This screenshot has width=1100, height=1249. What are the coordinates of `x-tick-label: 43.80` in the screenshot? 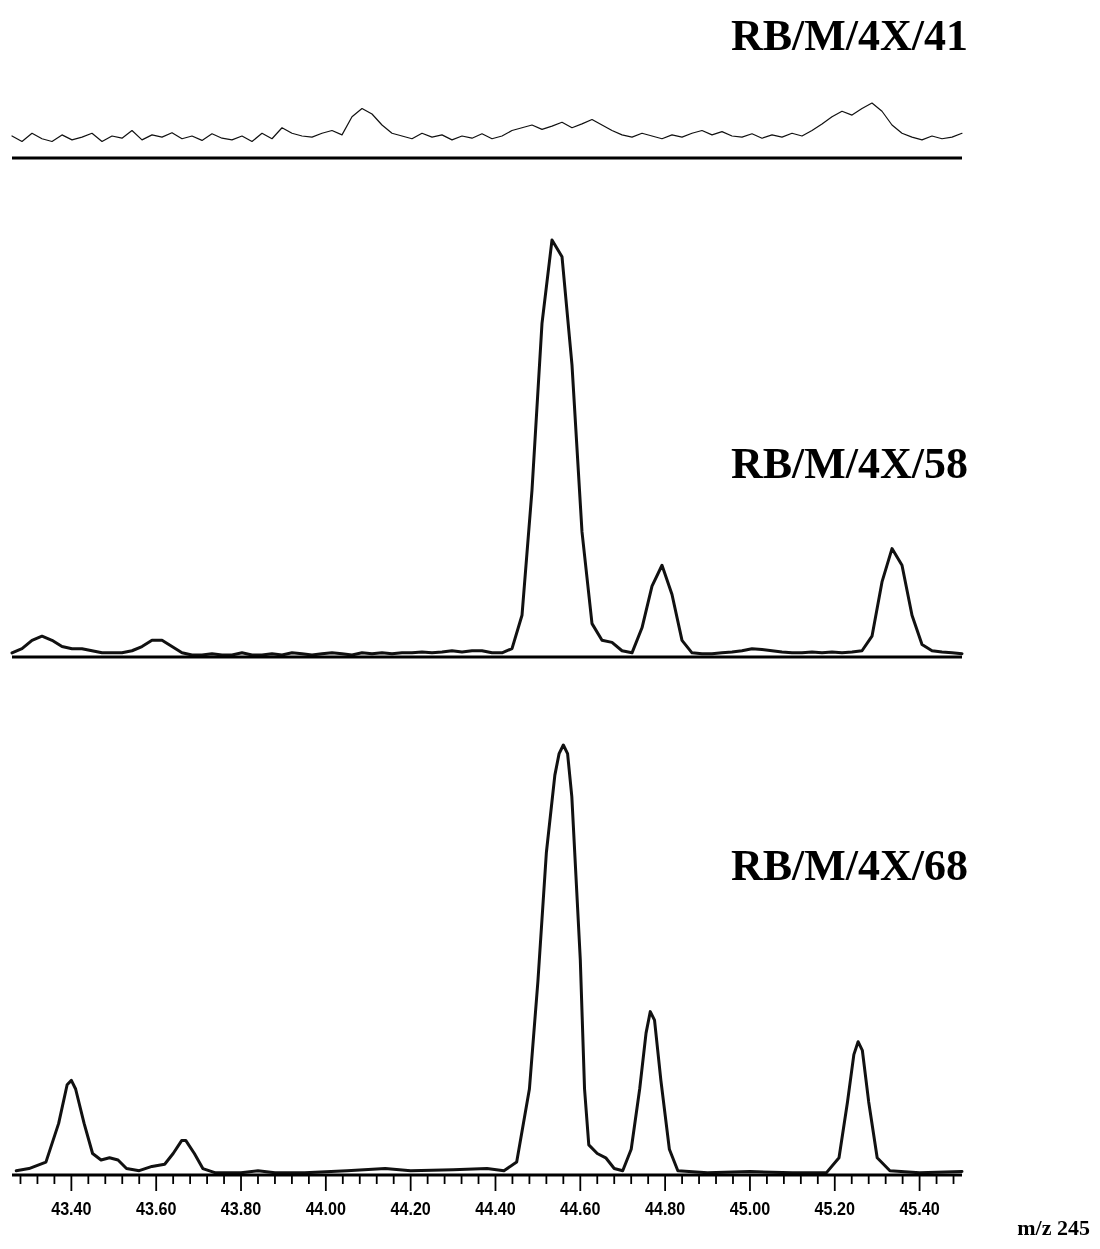 It's located at (241, 1208).